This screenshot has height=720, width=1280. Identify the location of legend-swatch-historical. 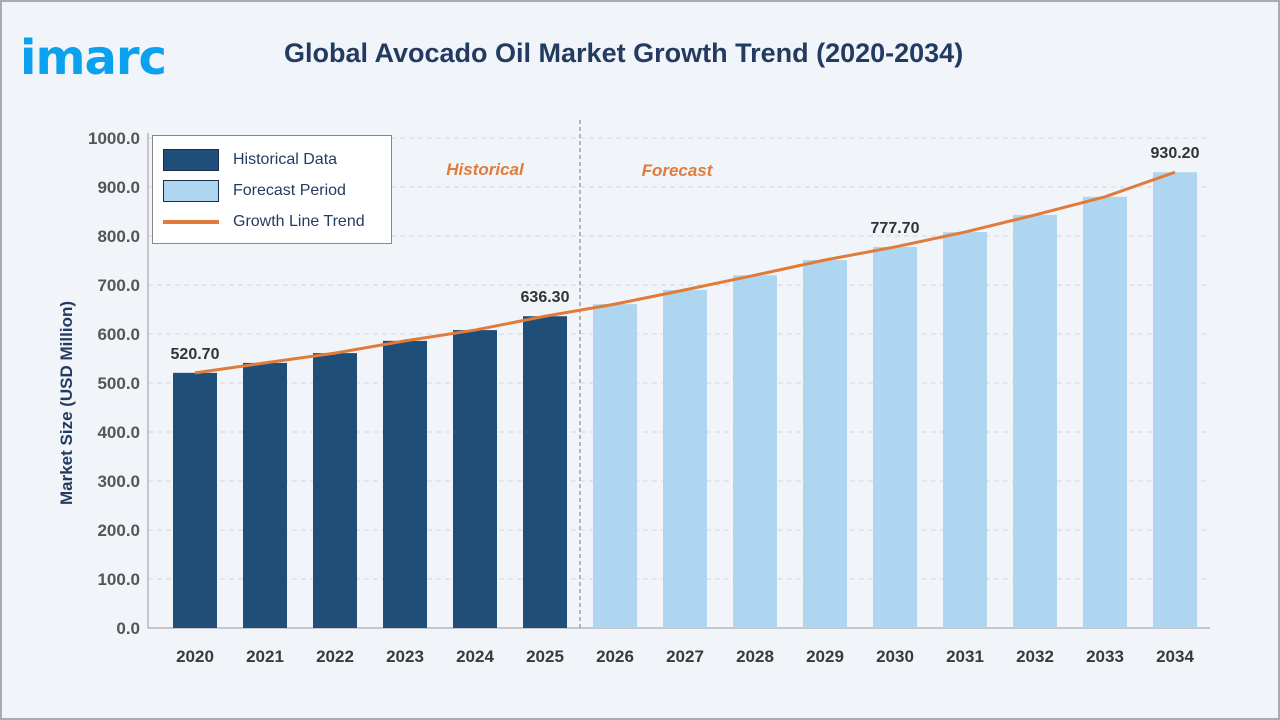
(191, 160).